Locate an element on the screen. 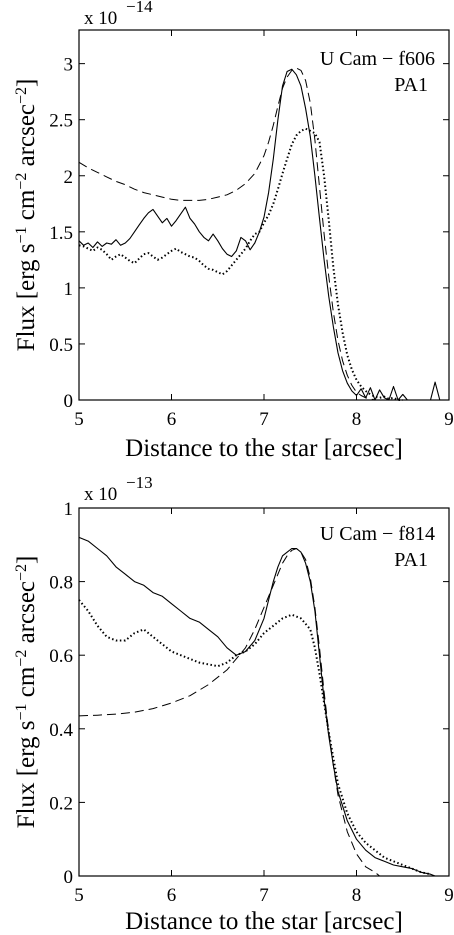 The width and height of the screenshot is (454, 935). y-tick-label: 2 is located at coordinates (69, 177).